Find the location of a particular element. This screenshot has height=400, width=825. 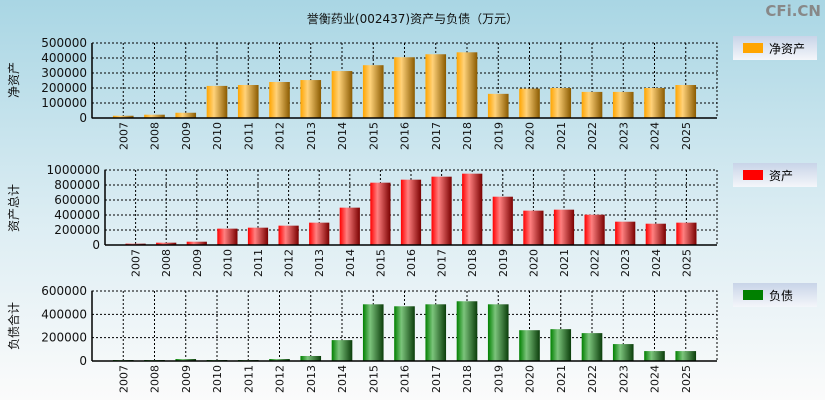

y-tick-label: 600000 is located at coordinates (77, 200).